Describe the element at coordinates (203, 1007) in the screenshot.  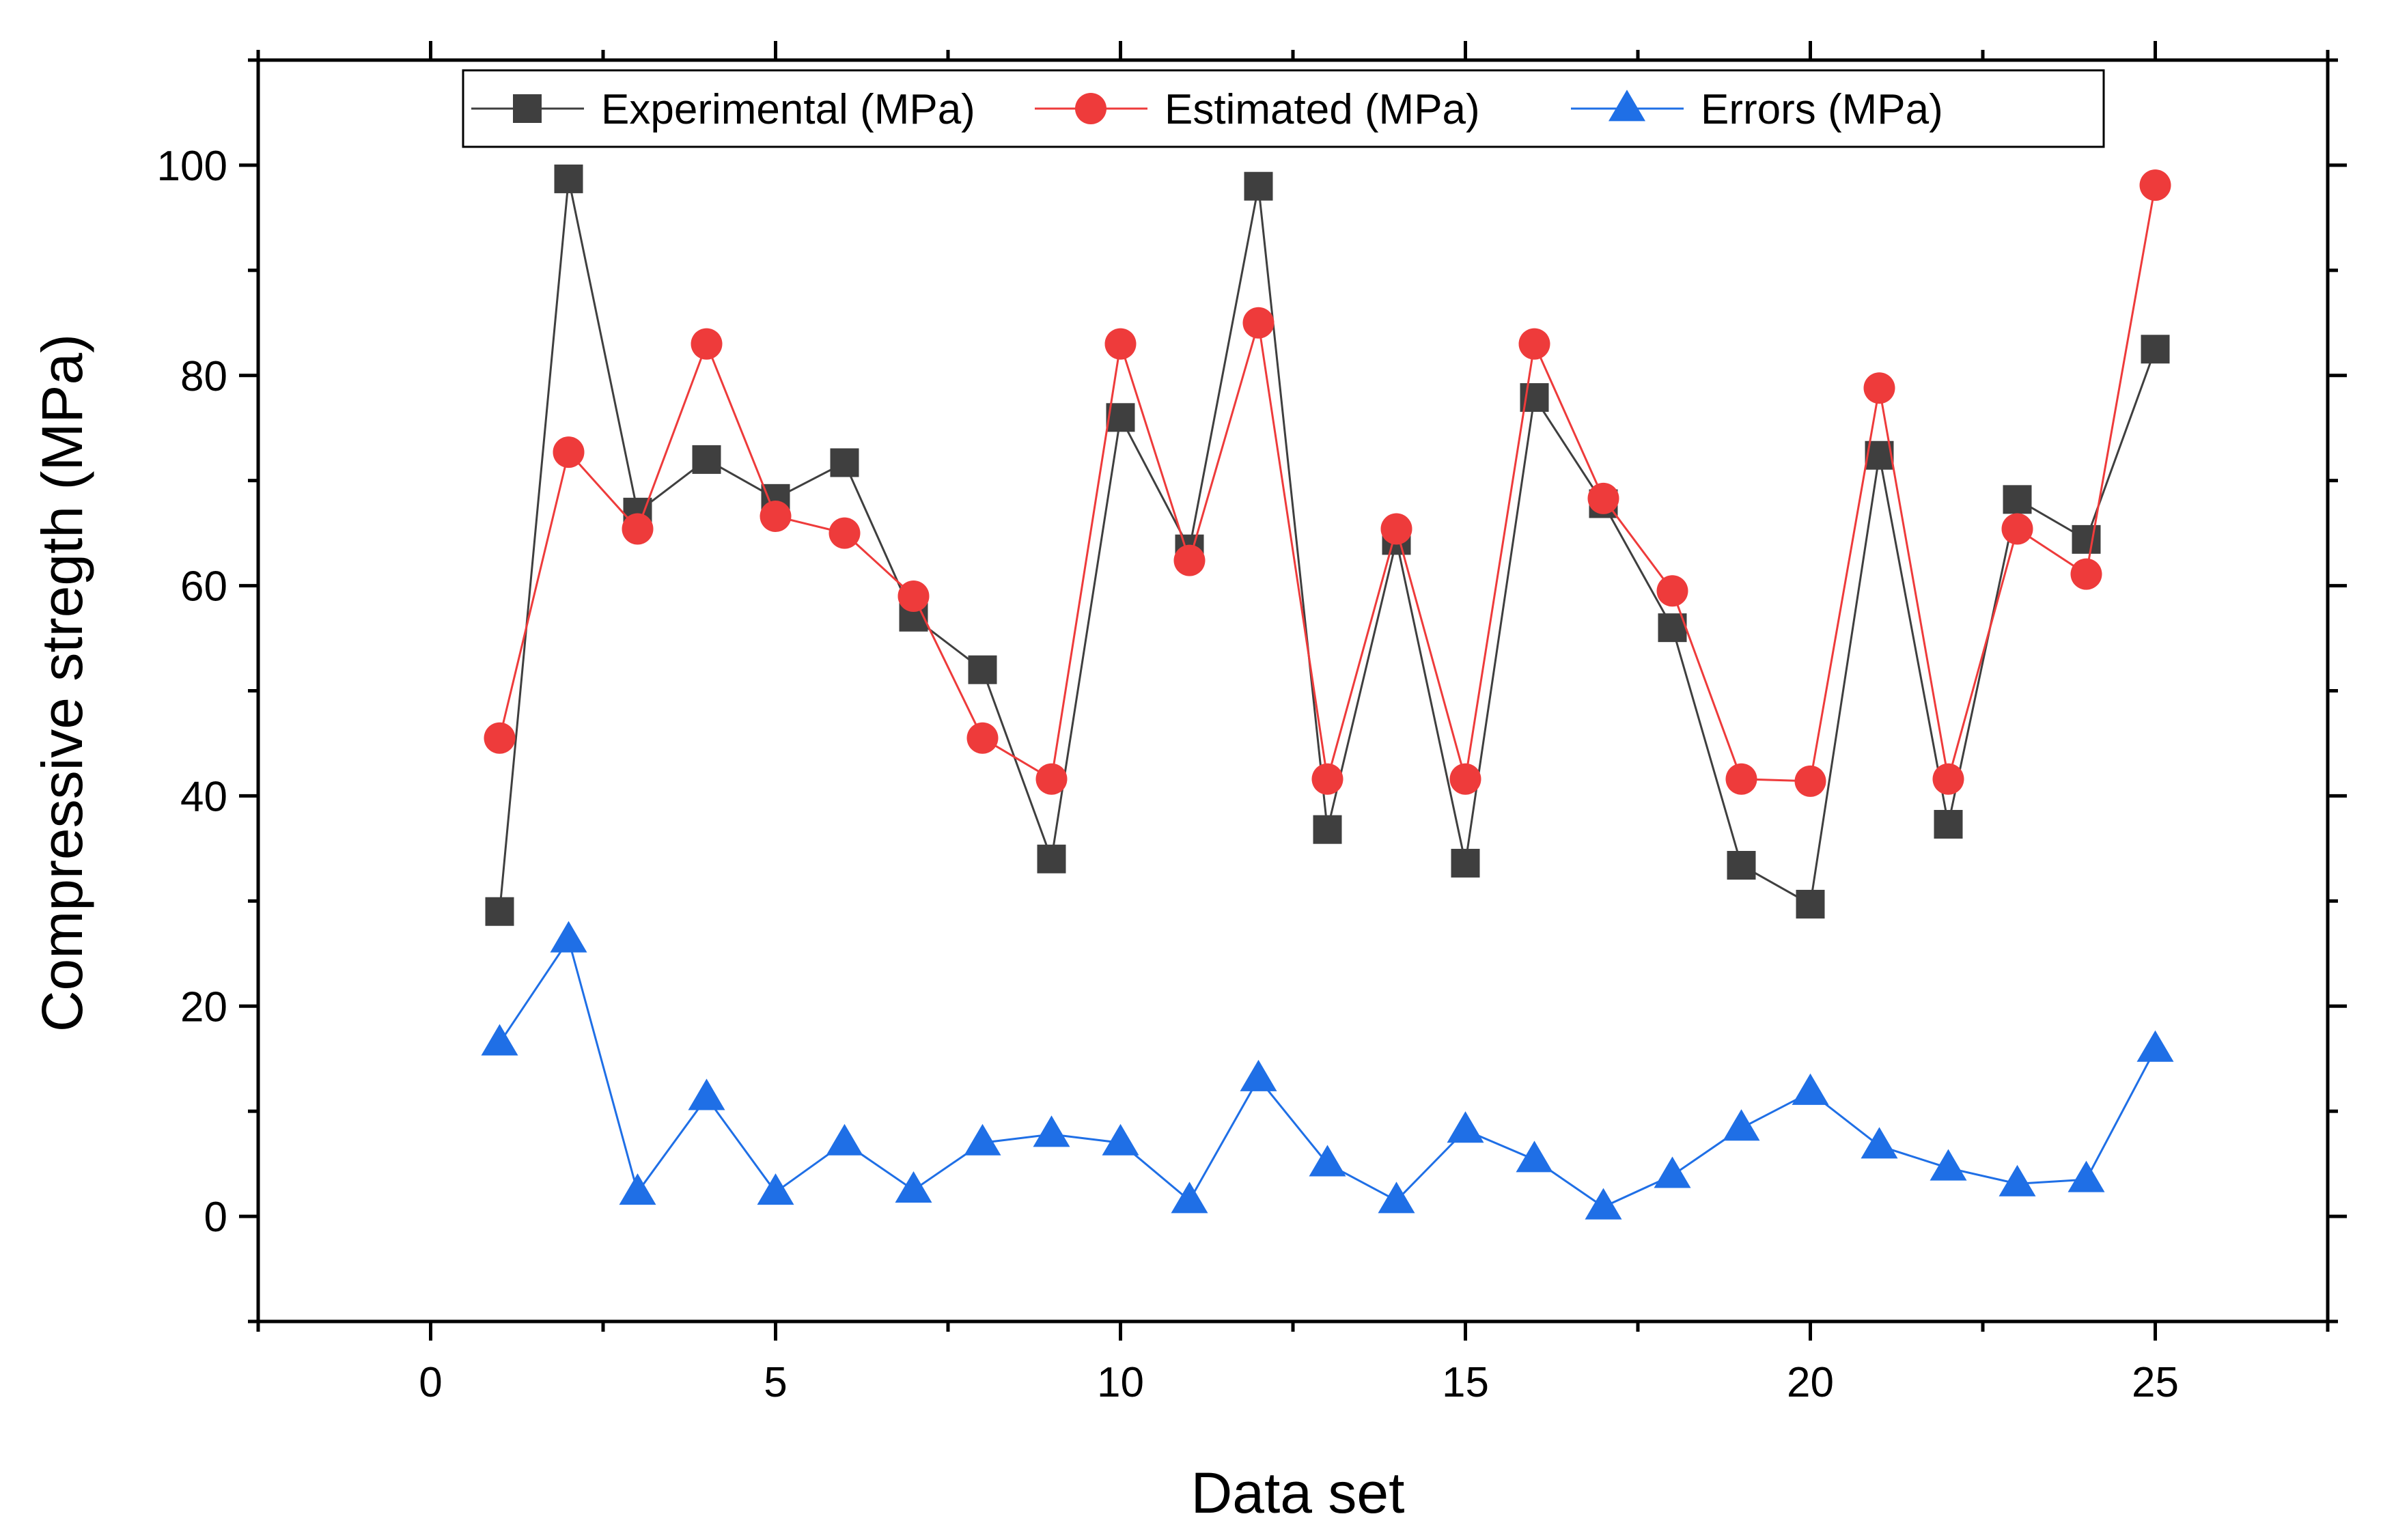
I see `y-tick-label: 20` at that location.